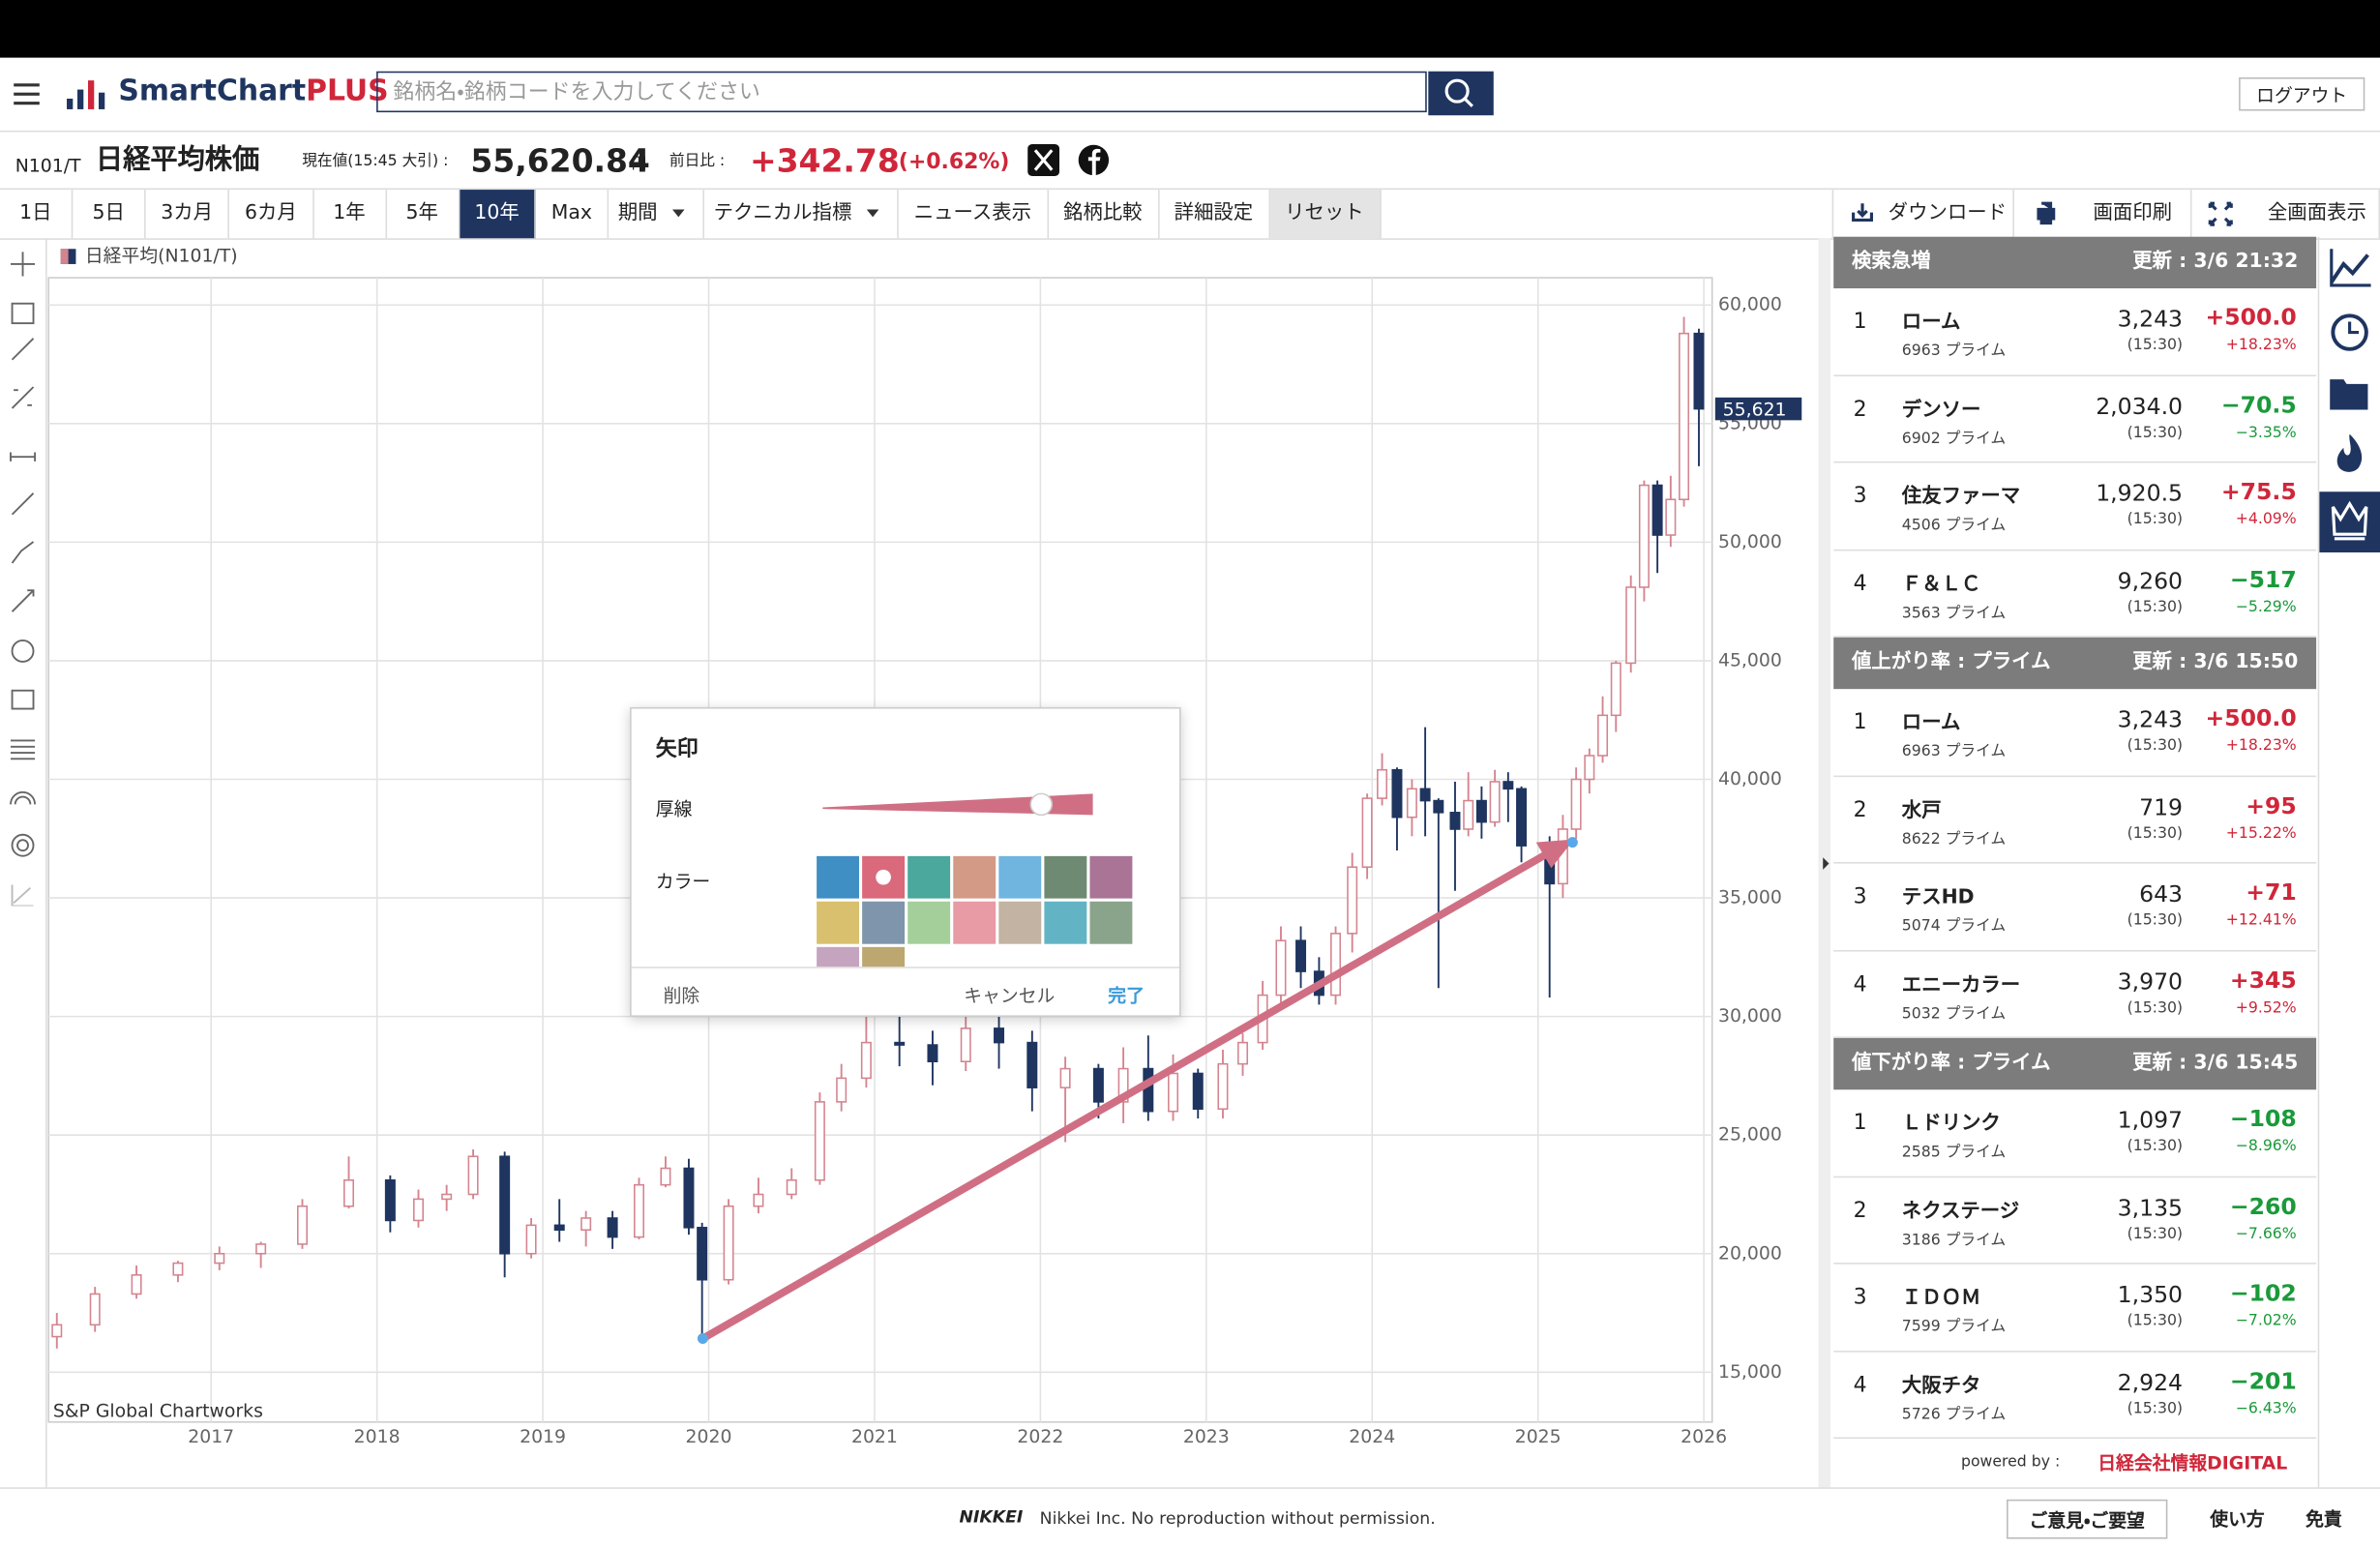 Image resolution: width=2380 pixels, height=1548 pixels. What do you see at coordinates (2075, 994) in the screenshot?
I see `ranking-row: 4 エニーカラー 5032 プライム 3,970 (15:30) +345 +9.52%` at bounding box center [2075, 994].